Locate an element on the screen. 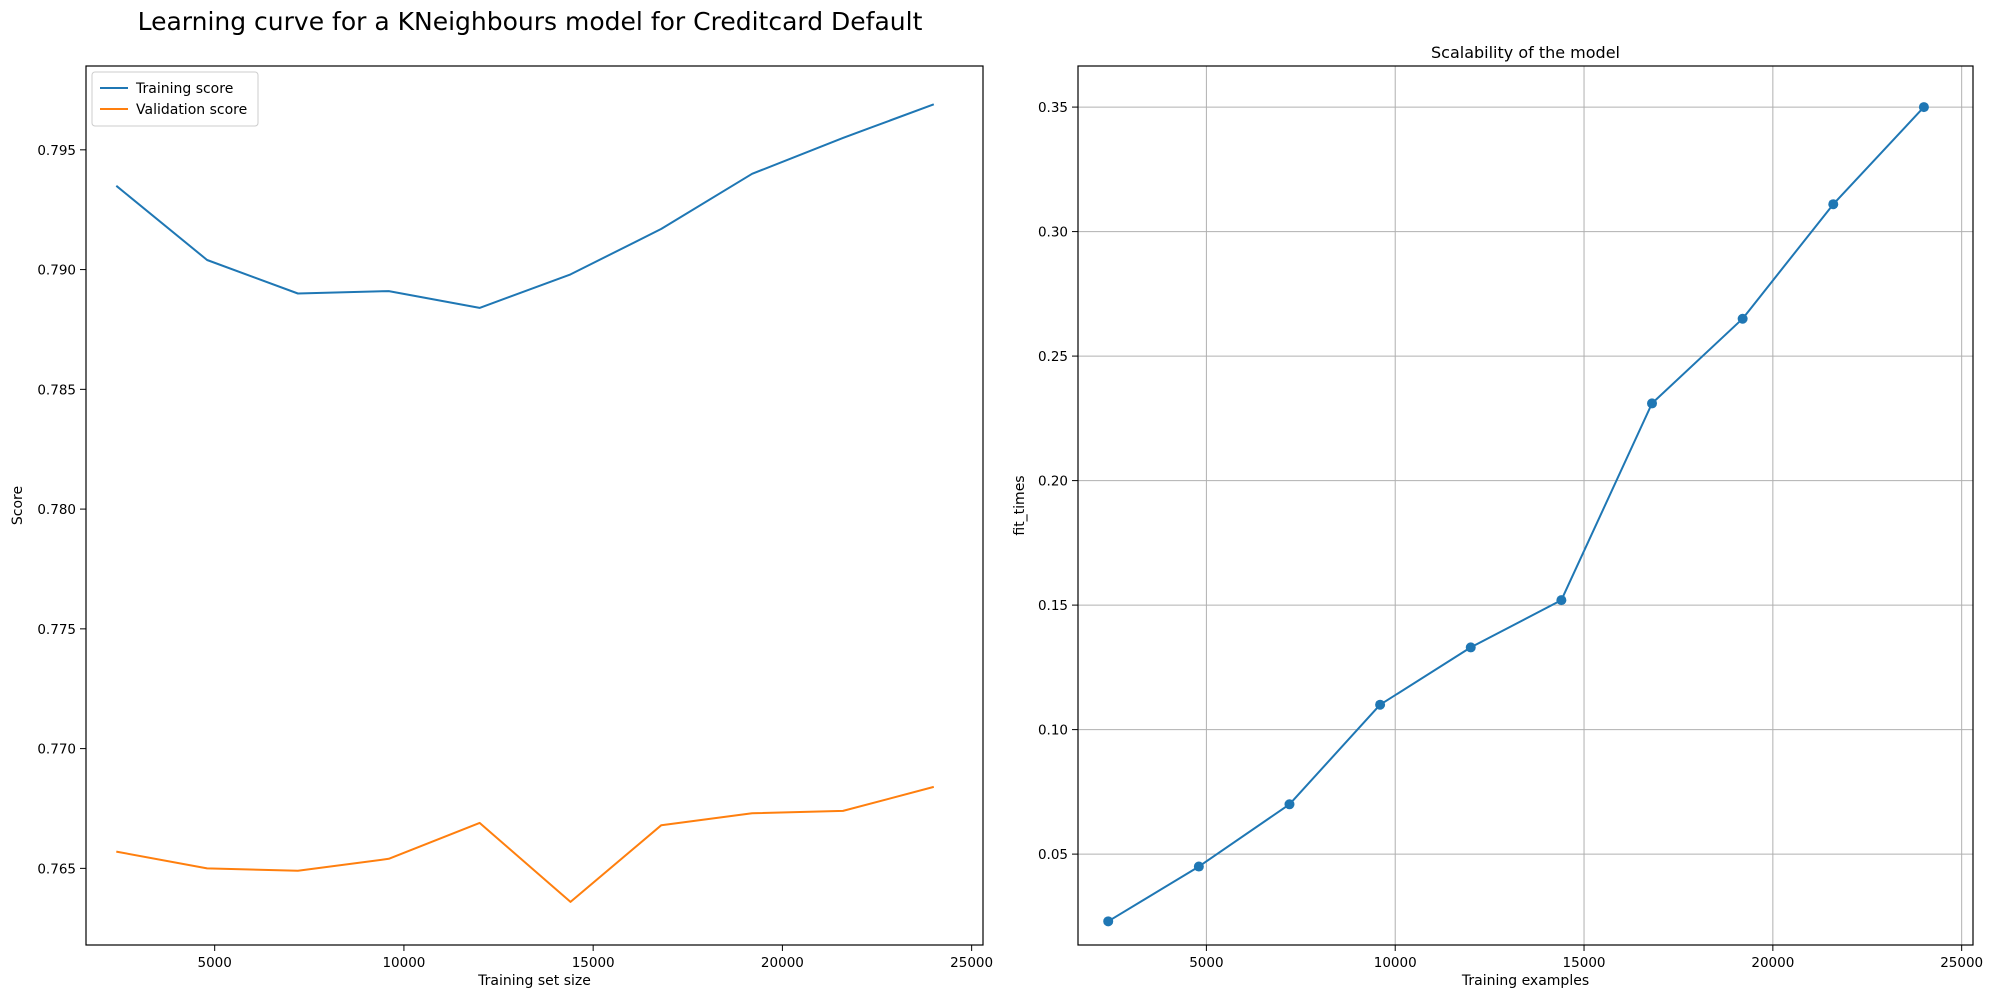  legend-box is located at coordinates (175, 99).